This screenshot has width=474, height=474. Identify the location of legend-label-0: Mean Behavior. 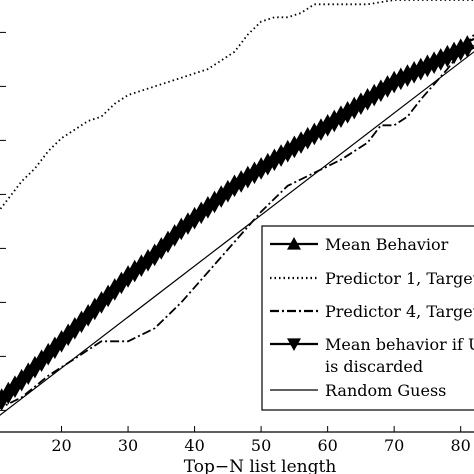
(387, 244).